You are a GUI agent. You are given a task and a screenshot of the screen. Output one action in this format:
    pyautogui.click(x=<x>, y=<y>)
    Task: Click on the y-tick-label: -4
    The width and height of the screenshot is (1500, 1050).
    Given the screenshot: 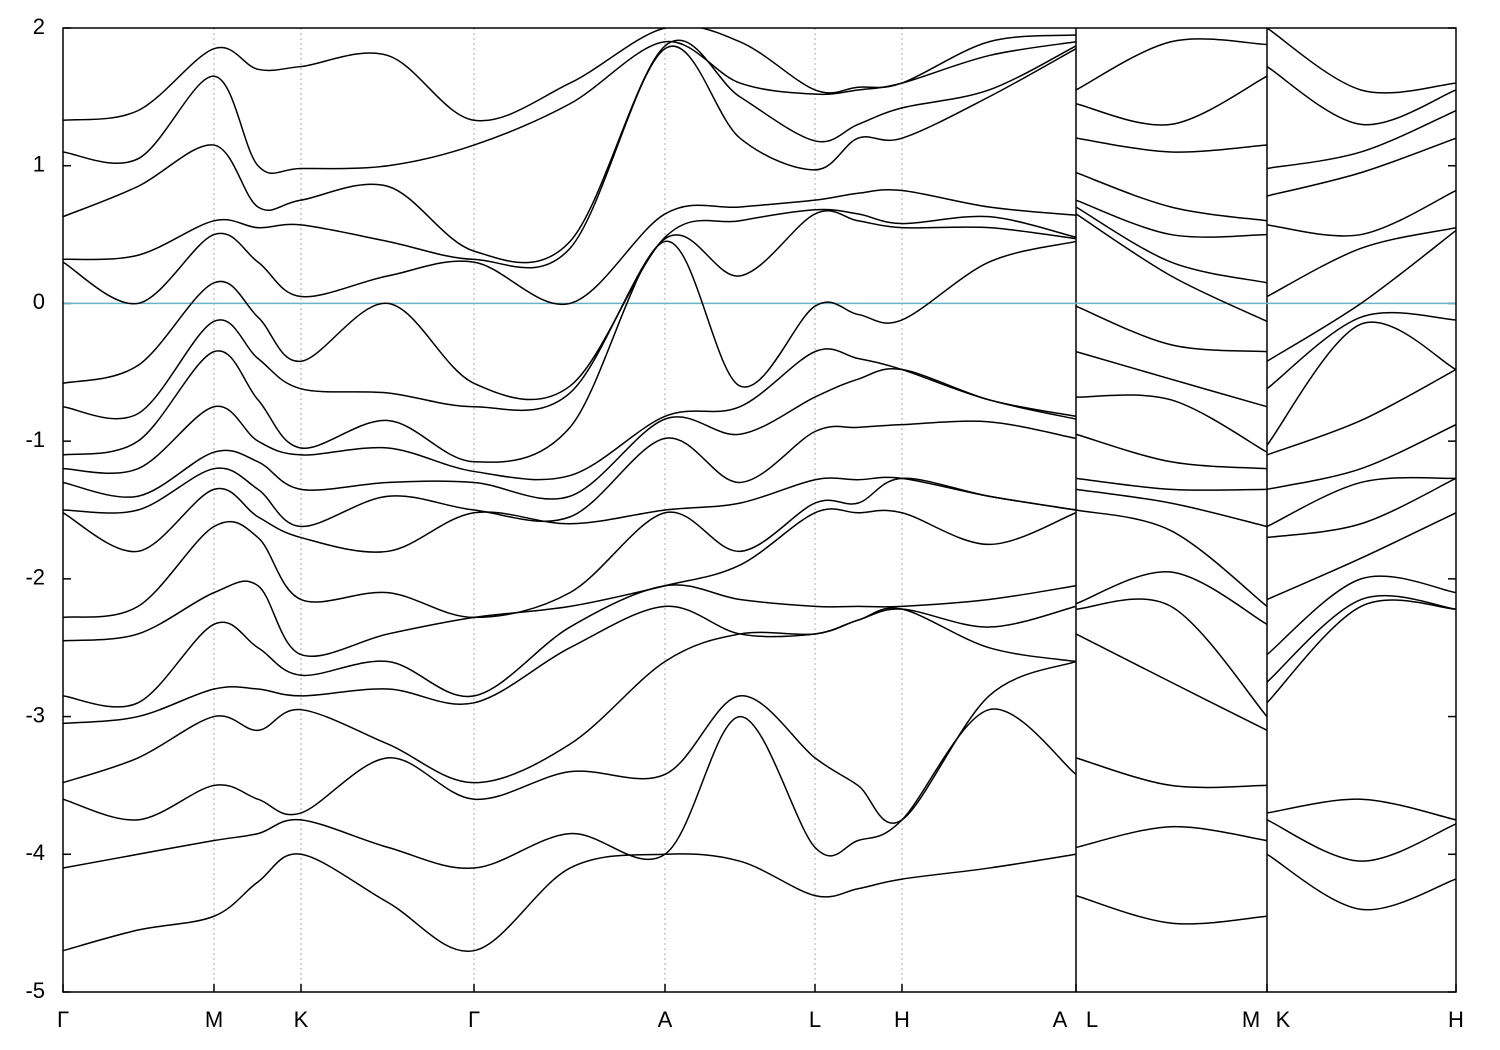 What is the action you would take?
    pyautogui.click(x=35, y=852)
    